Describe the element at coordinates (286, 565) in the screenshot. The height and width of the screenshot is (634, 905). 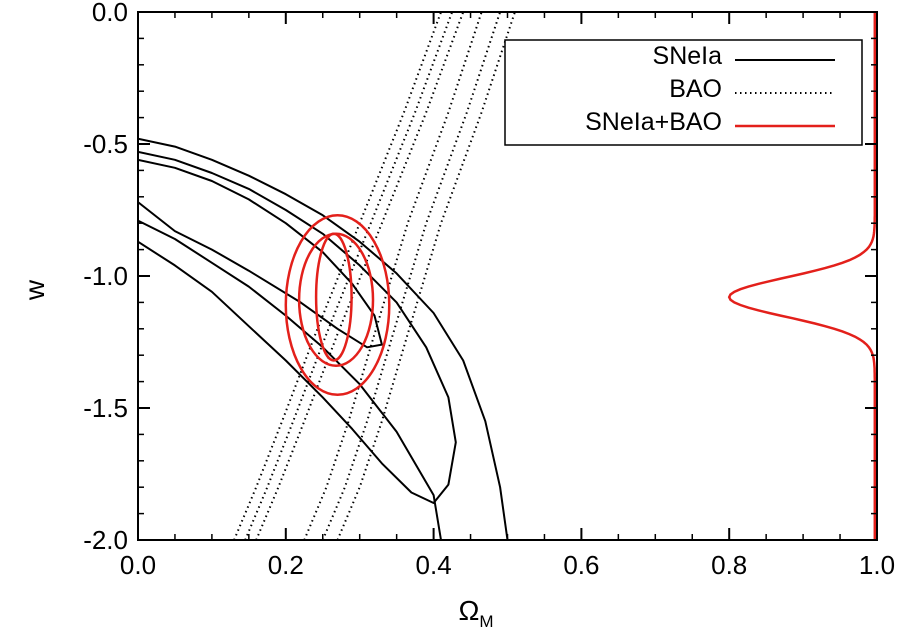
I see `x-tick-label-1: 0.2` at that location.